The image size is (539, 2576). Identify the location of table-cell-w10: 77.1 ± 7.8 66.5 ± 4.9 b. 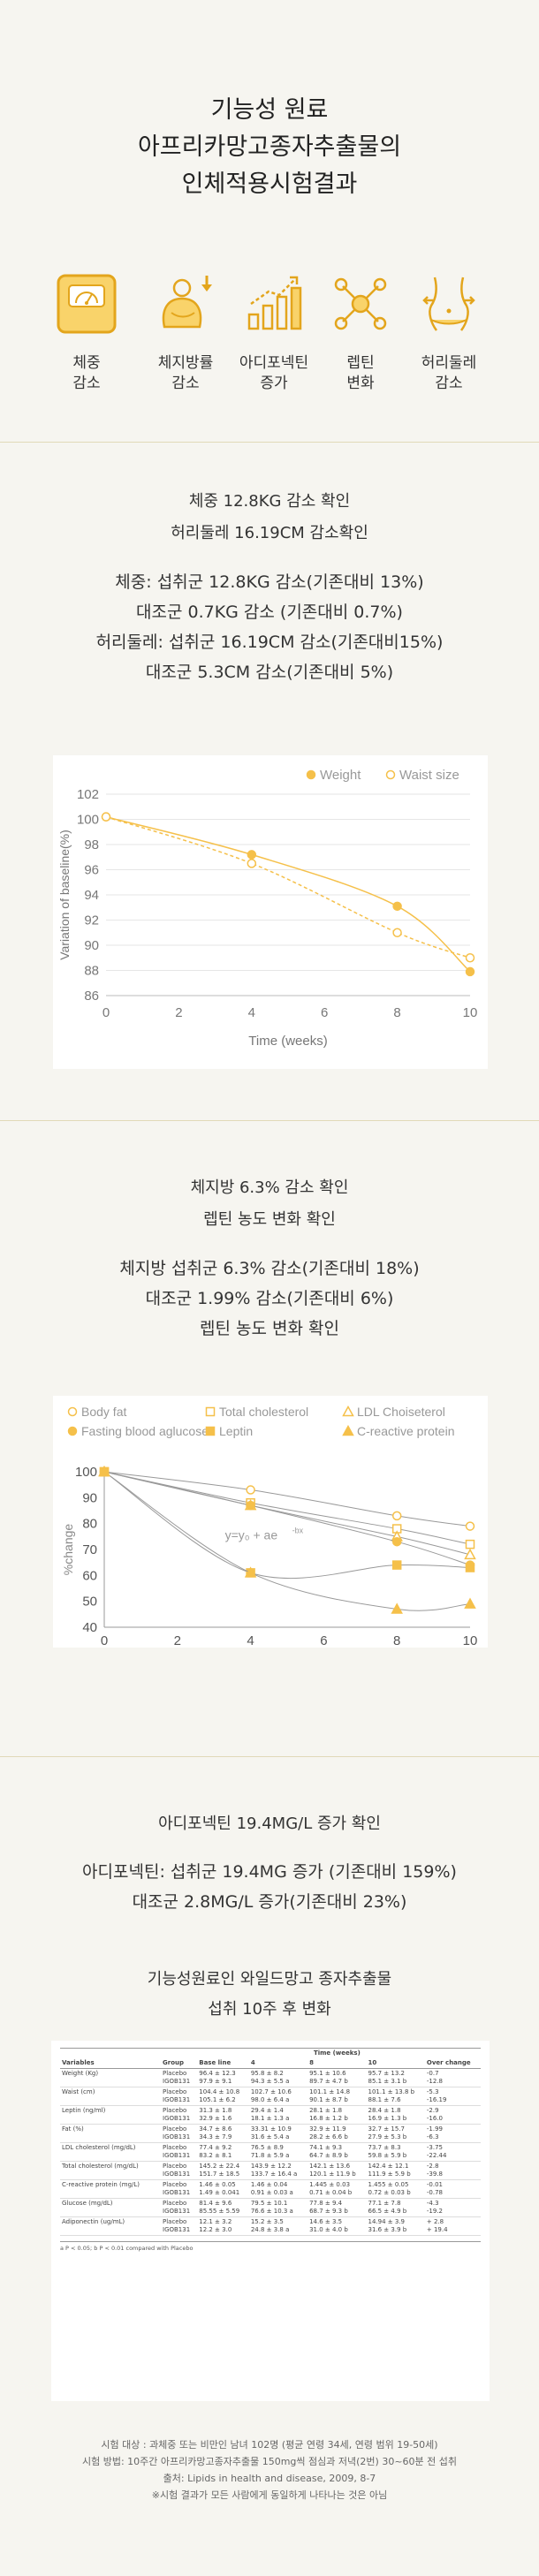
(395, 2208).